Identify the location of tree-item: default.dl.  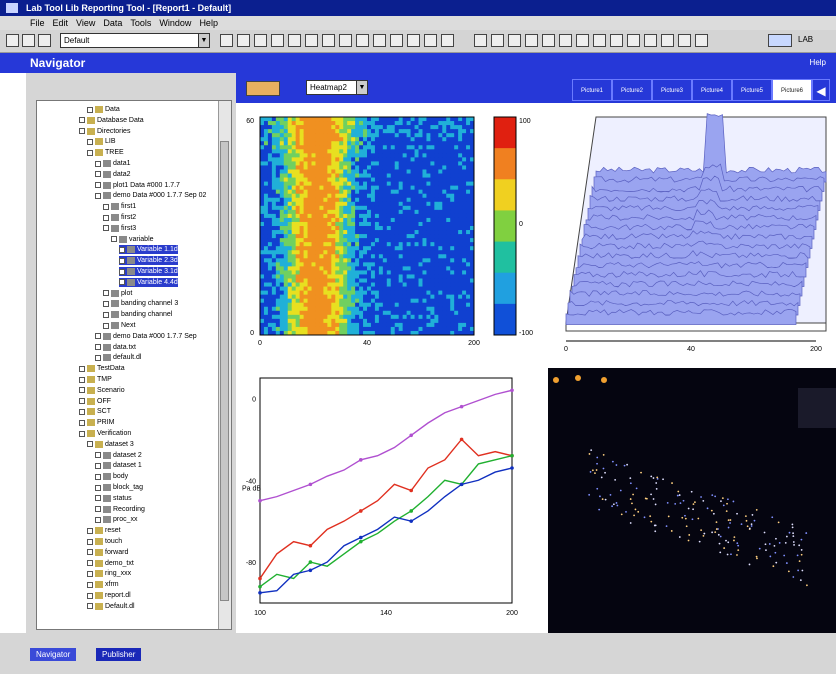
(118, 357).